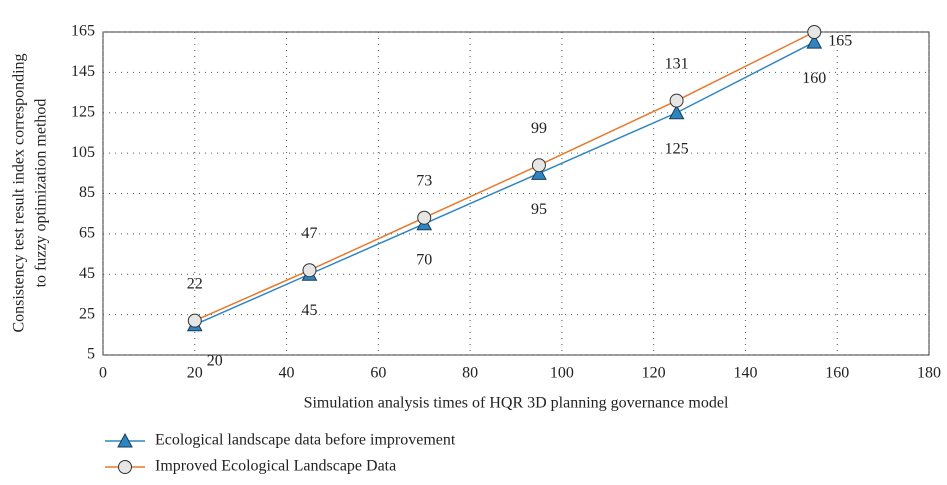  I want to click on x-tick-label: 160, so click(837, 373).